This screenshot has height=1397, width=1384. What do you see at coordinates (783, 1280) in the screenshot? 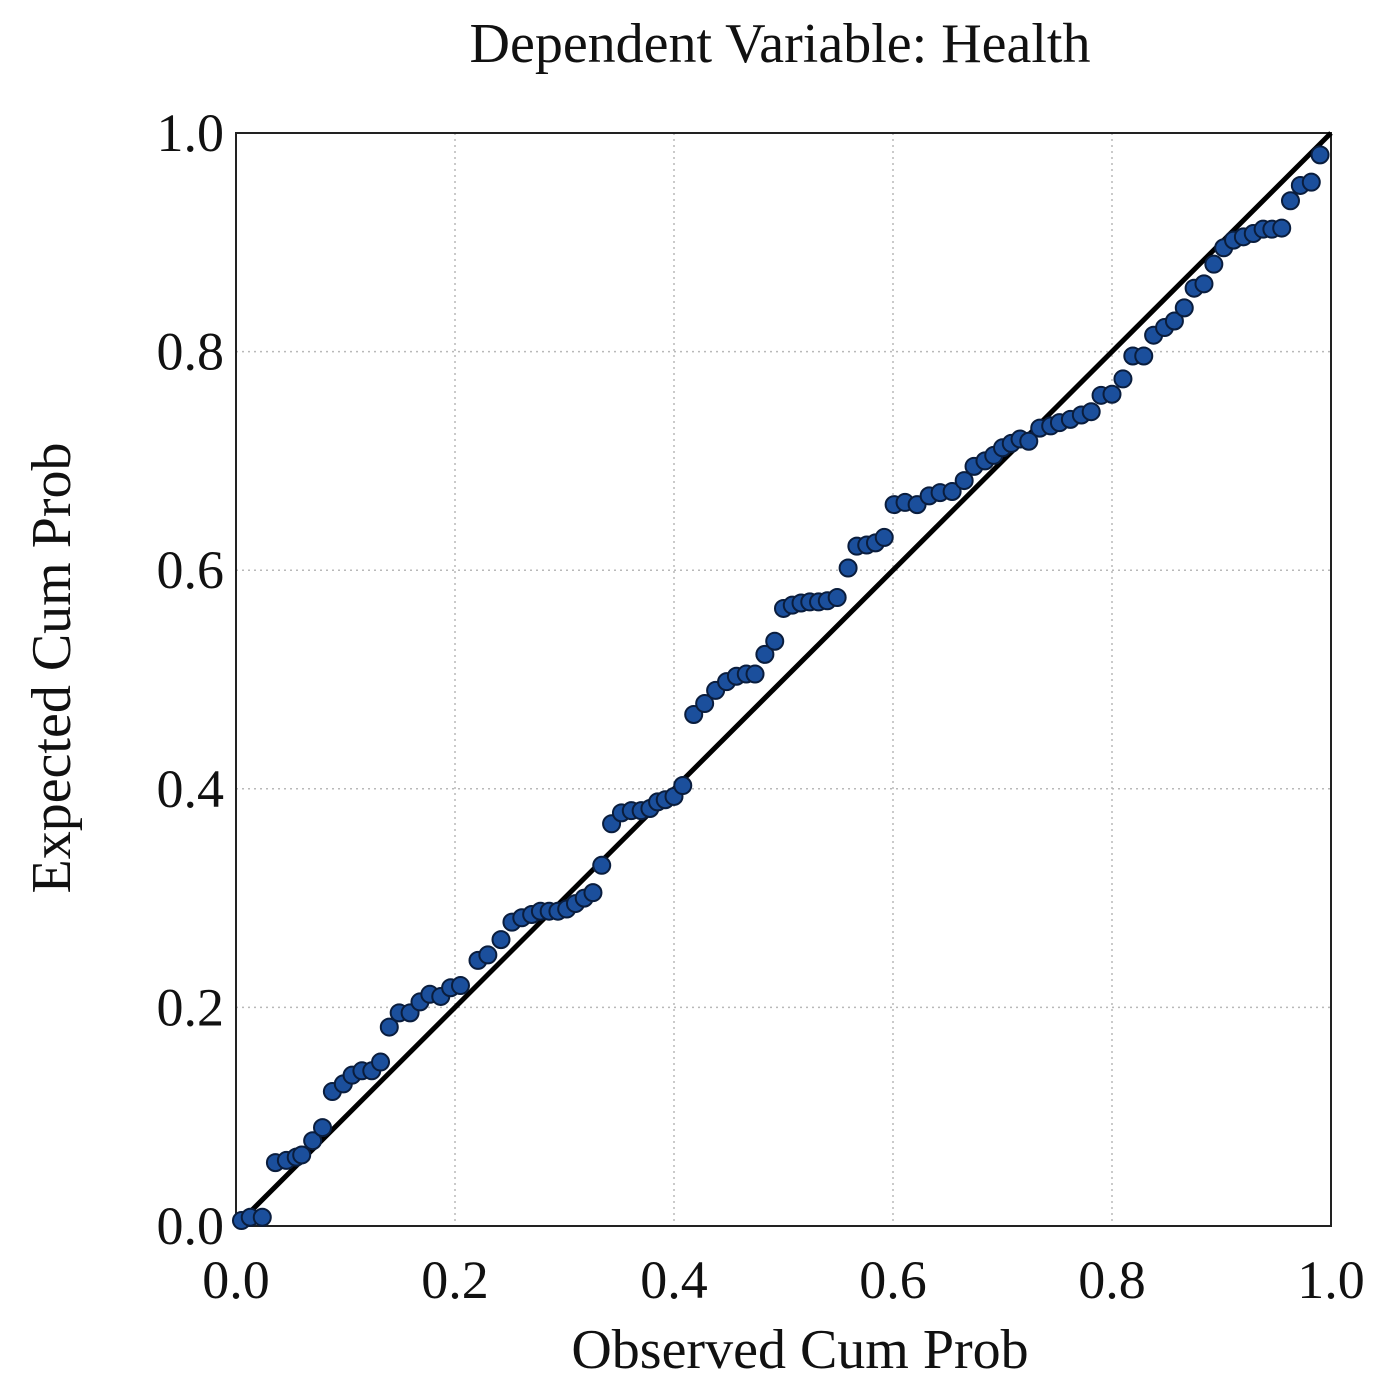
I see `x-tick-labels: 0.0 0.2 0.4 0.6 0.8 1.0` at bounding box center [783, 1280].